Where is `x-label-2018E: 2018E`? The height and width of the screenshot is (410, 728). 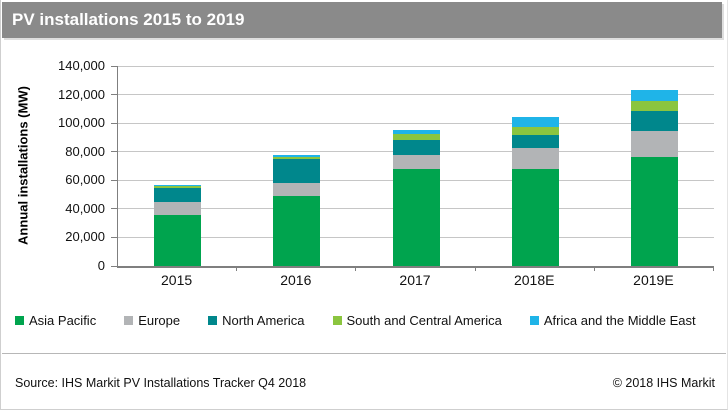
x-label-2018E: 2018E is located at coordinates (534, 280).